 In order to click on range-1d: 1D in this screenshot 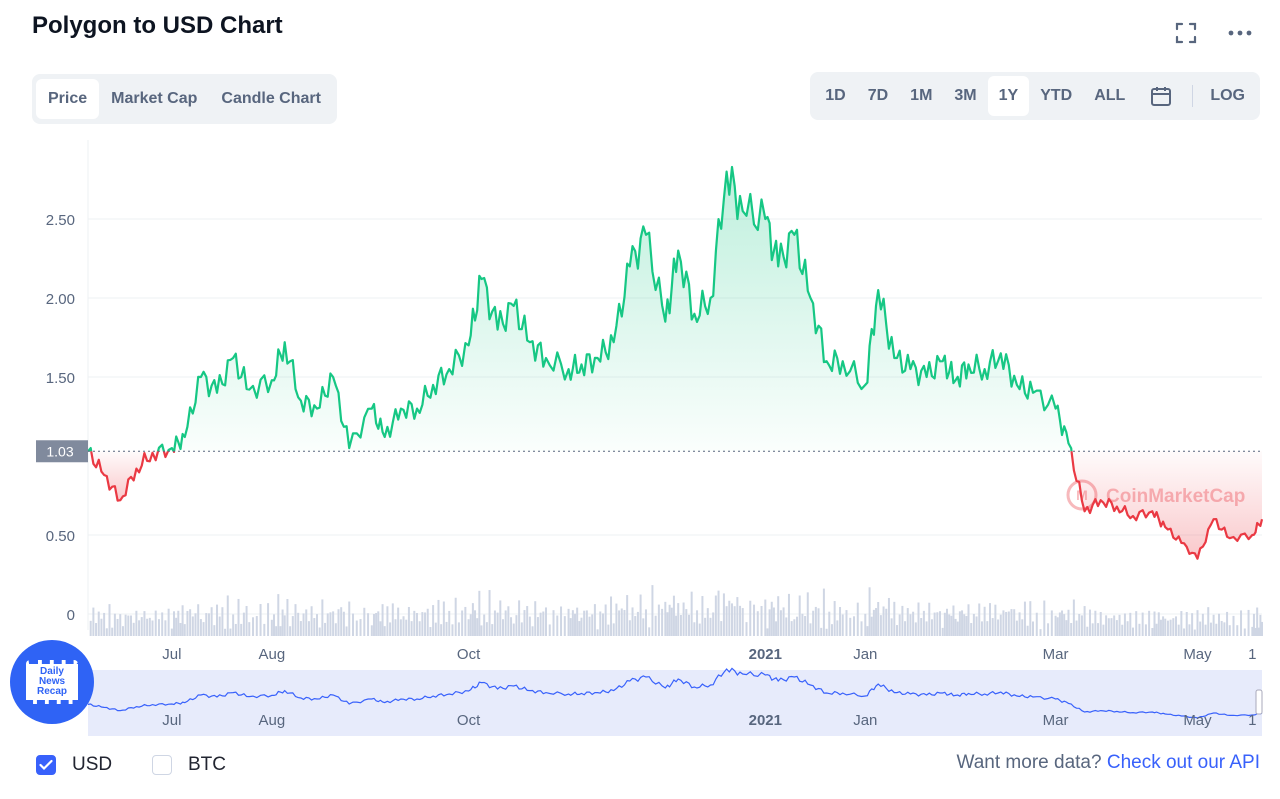, I will do `click(835, 95)`.